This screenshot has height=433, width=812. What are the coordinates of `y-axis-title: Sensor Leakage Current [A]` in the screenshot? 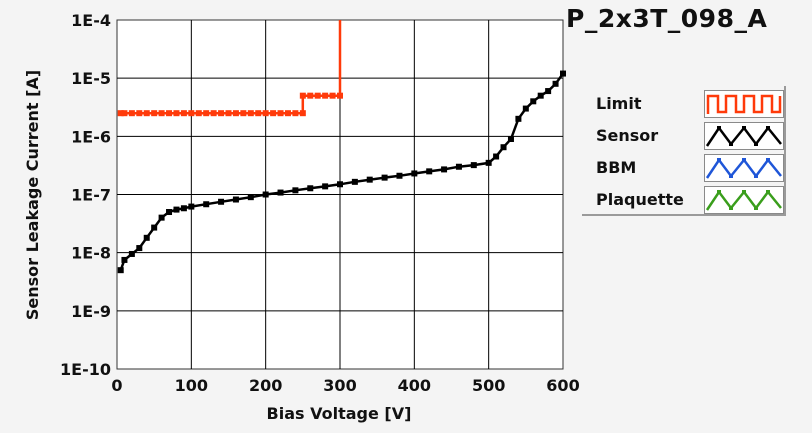 It's located at (32, 195).